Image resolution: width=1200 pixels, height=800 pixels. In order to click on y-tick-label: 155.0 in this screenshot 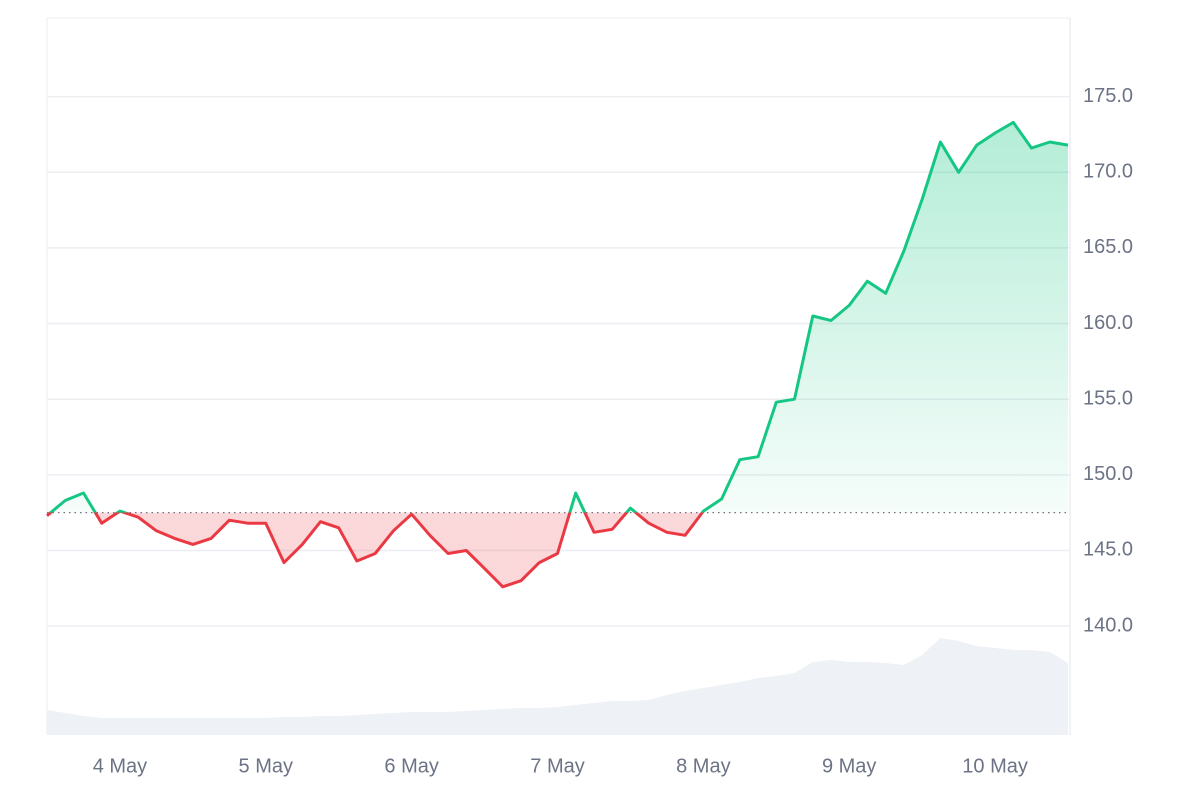, I will do `click(1108, 398)`.